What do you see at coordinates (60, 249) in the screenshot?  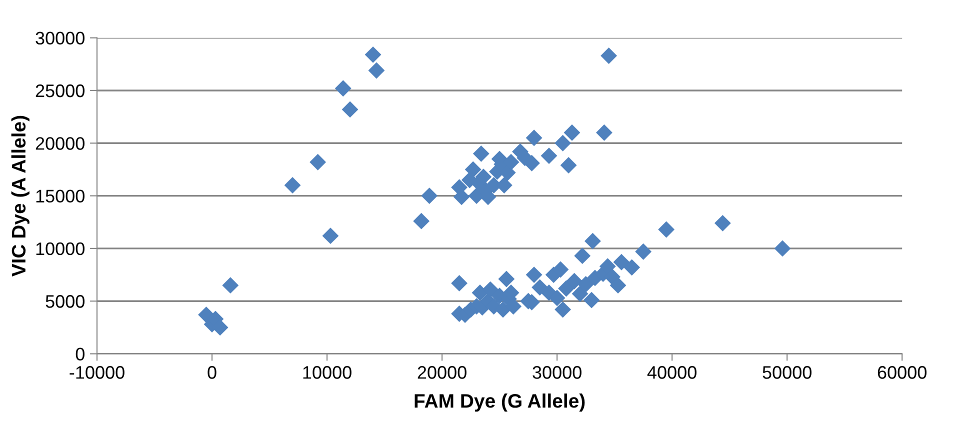 I see `y-tick-label: 10000` at bounding box center [60, 249].